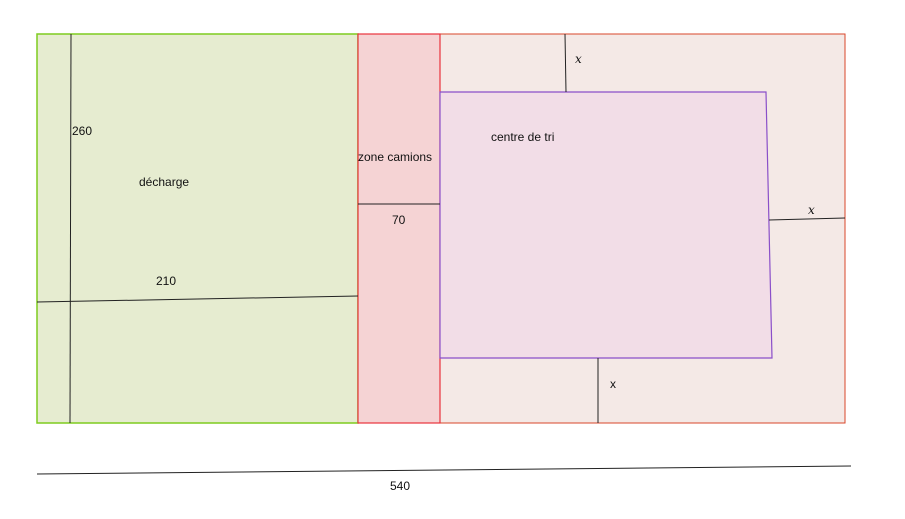  I want to click on dim-line-gap-top, so click(565, 63).